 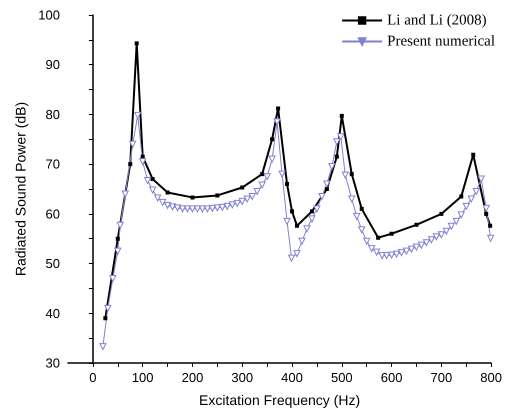 I want to click on x-tick-label: 700, so click(x=441, y=377).